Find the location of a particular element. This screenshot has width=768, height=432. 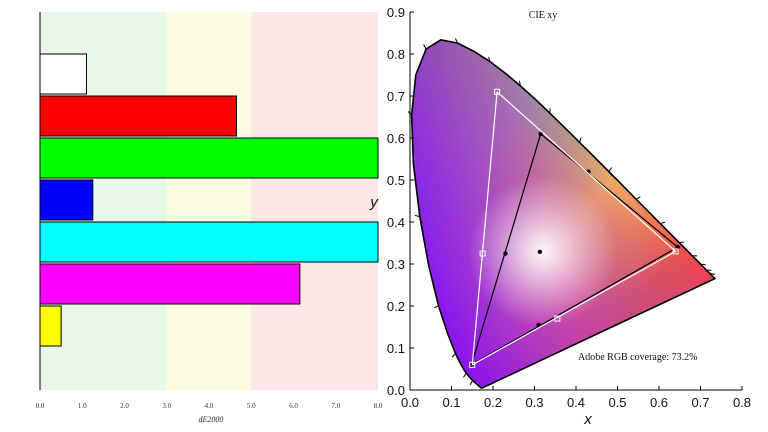

cie-title: CIE xy is located at coordinates (543, 15).